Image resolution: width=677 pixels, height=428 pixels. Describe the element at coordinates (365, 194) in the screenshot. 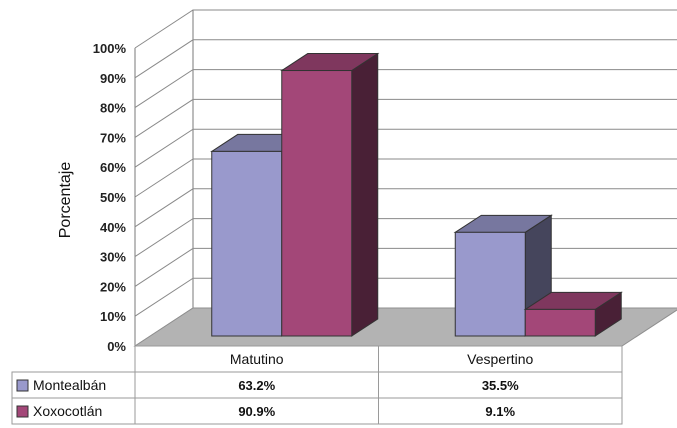

I see `bar-side` at that location.